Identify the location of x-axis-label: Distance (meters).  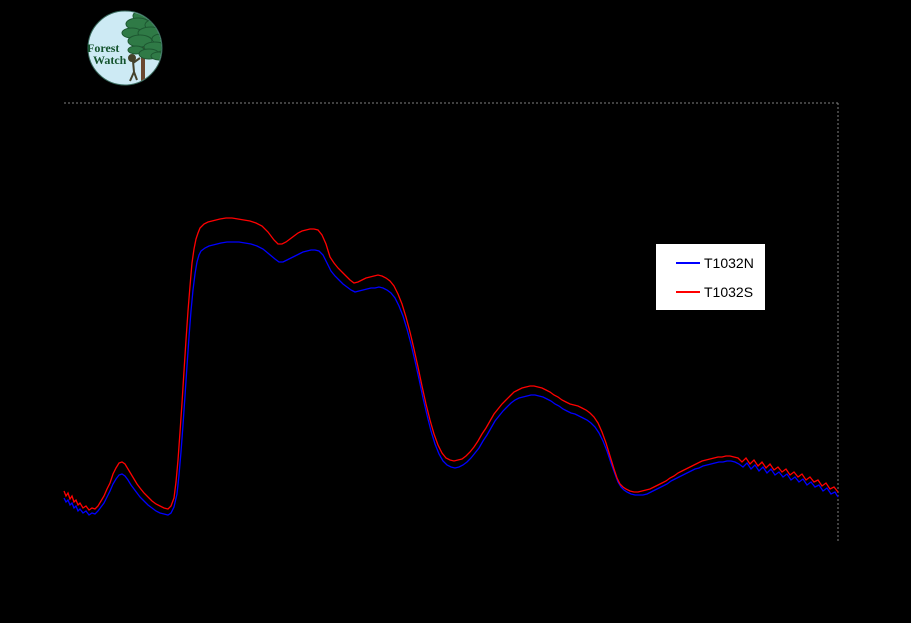
(455, 577).